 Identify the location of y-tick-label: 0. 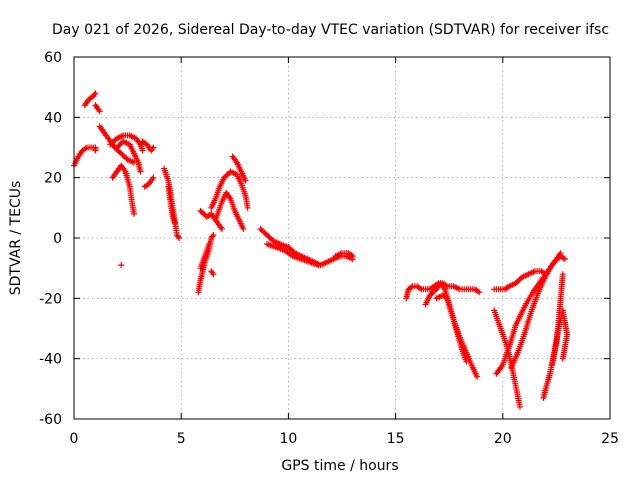
(57, 239).